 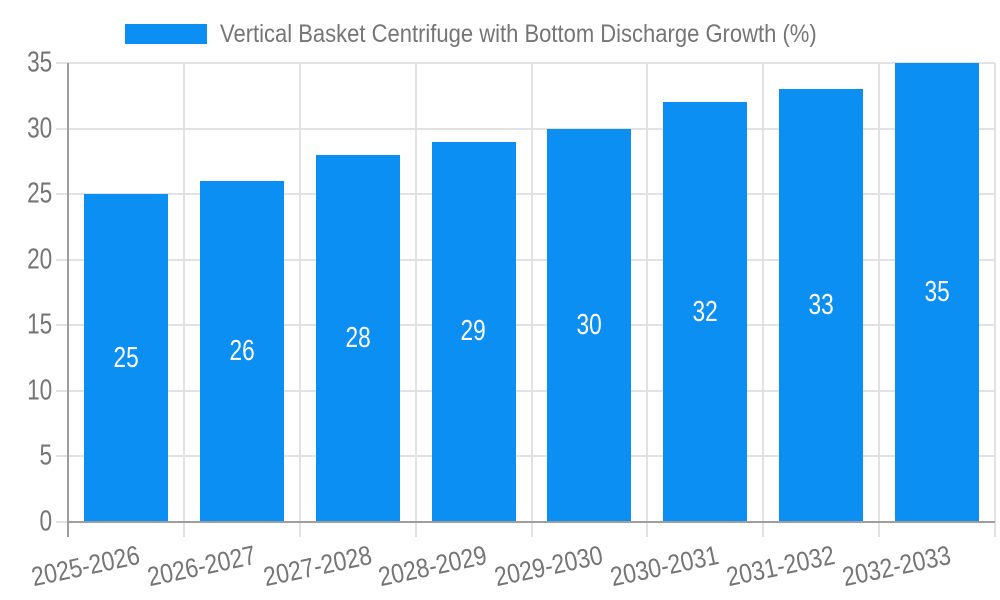 I want to click on bar-value-label: 32, so click(x=705, y=311).